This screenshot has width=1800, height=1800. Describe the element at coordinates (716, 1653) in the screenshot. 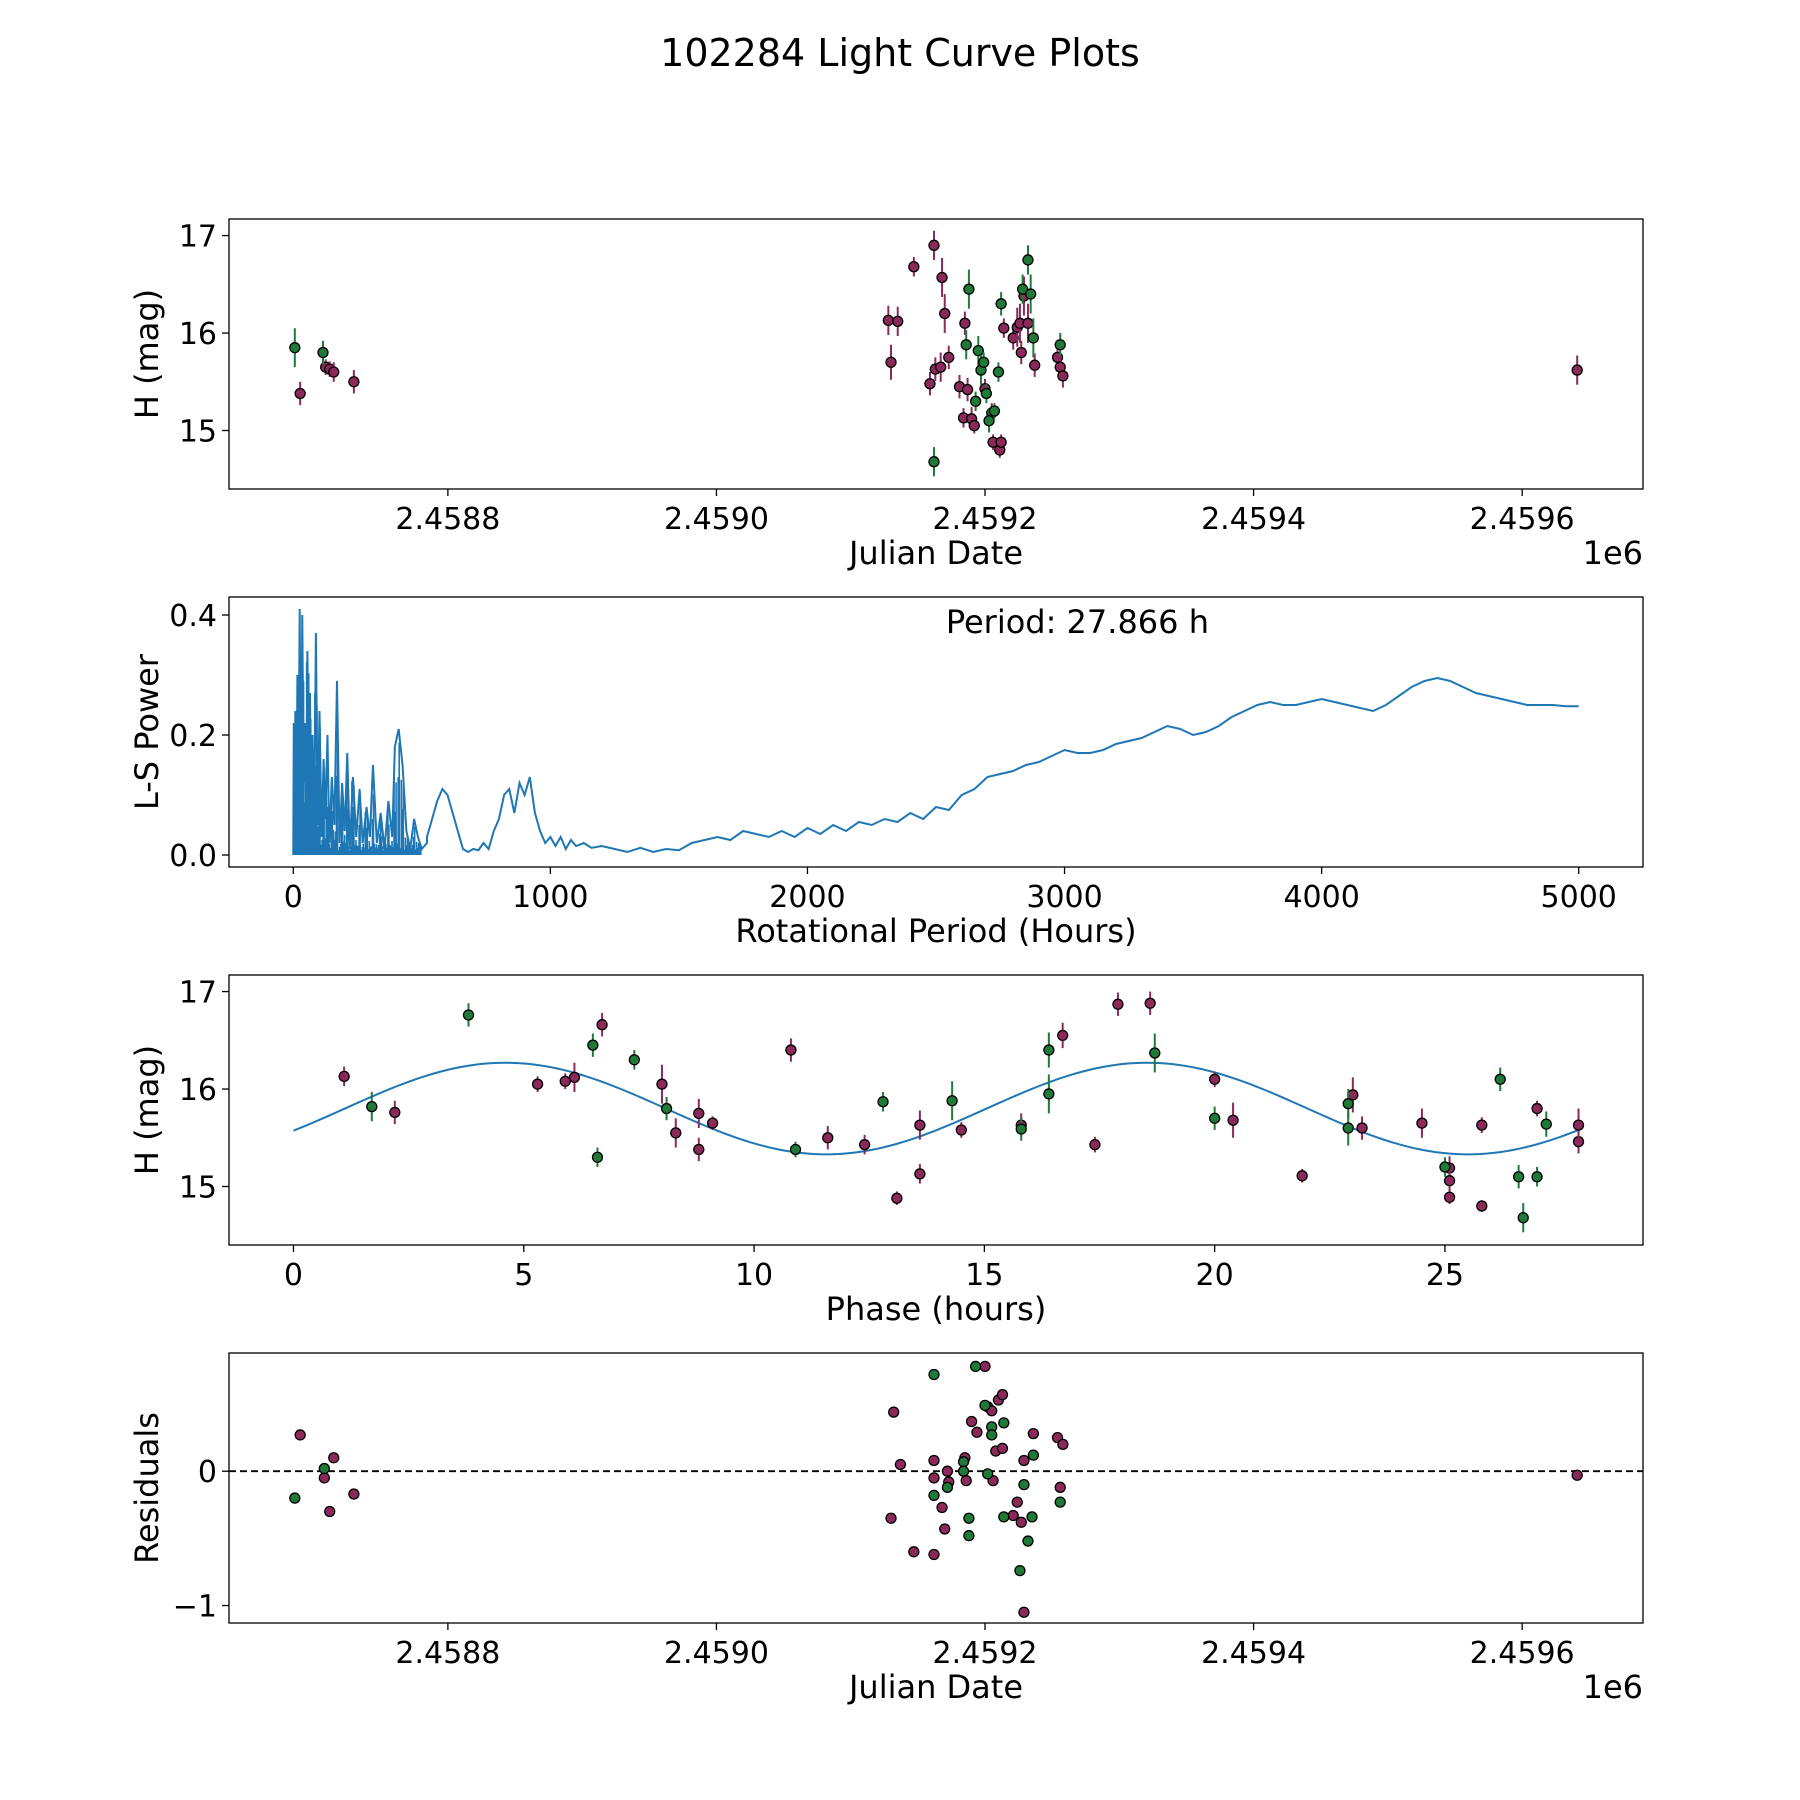

I see `x-tick-label: 2.4590` at that location.